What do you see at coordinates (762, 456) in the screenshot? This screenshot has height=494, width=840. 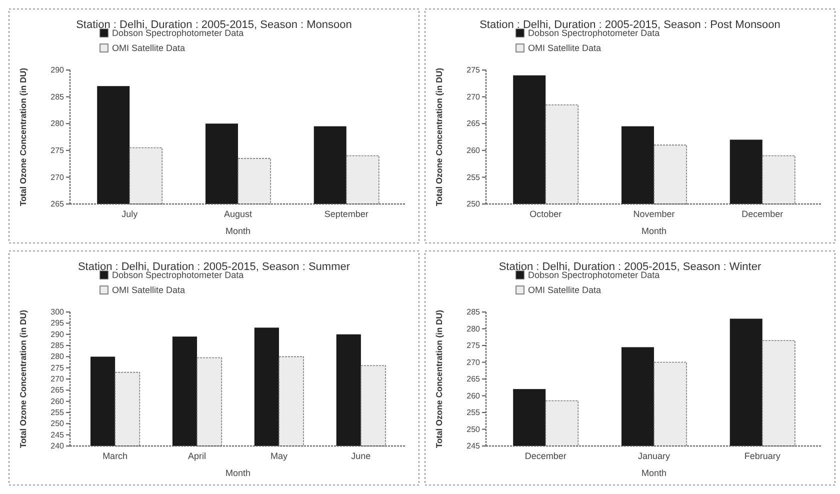 I see `x-tick-label: February` at bounding box center [762, 456].